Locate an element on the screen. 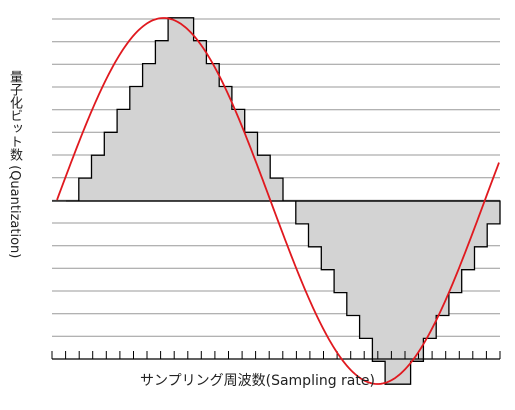 The image size is (515, 410). y-axis-label: 量子化ビット数 (Quantization) is located at coordinates (14, 164).